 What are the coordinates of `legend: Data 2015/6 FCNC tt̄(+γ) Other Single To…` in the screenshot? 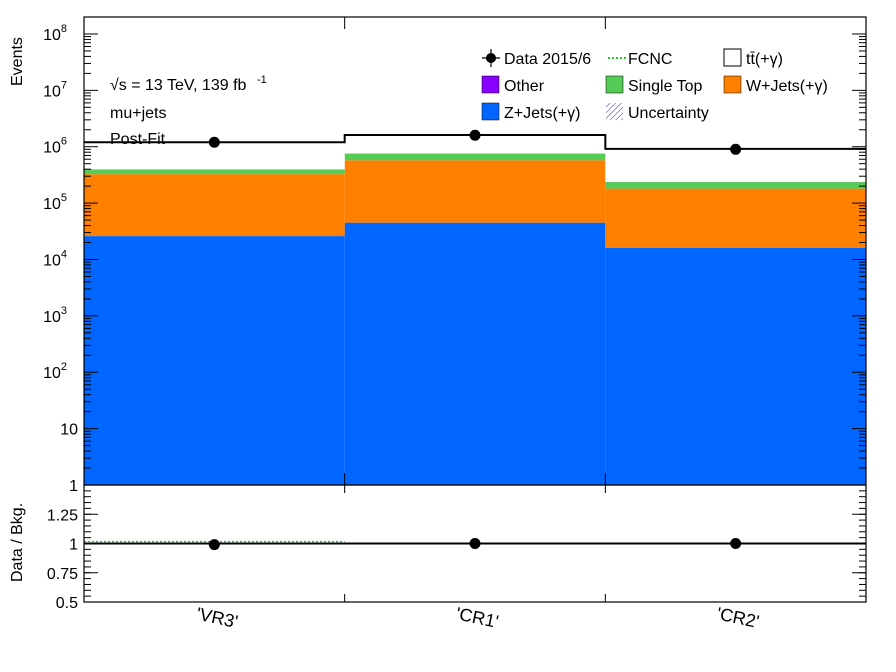 It's located at (654, 85).